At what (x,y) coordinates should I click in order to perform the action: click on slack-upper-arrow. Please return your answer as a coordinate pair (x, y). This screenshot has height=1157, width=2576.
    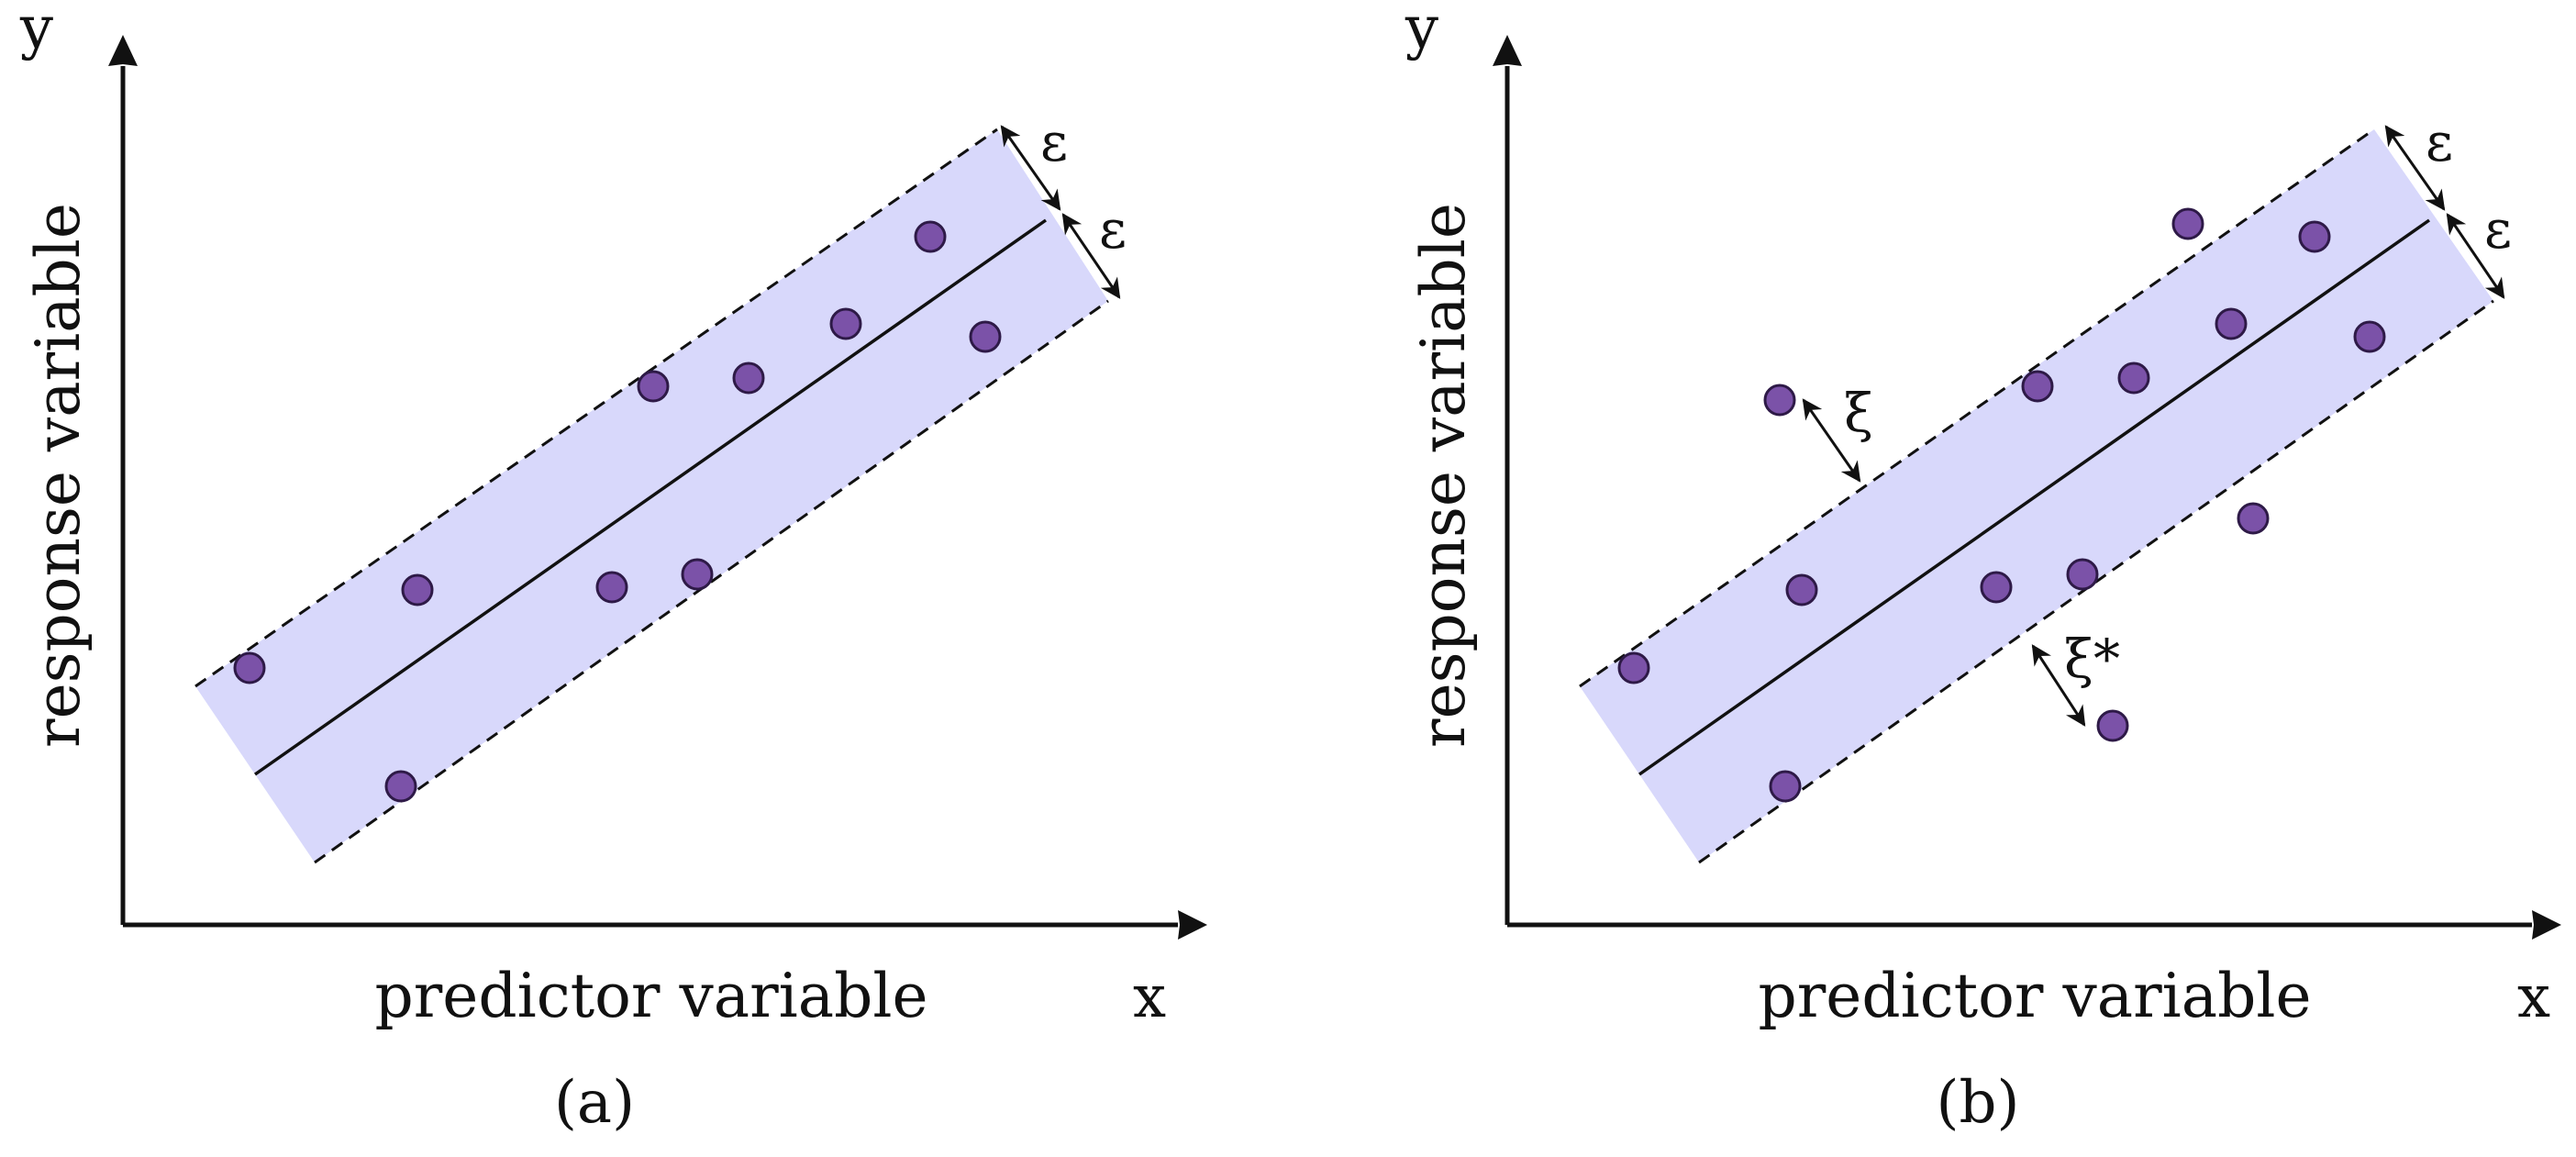
    Looking at the image, I should click on (1831, 440).